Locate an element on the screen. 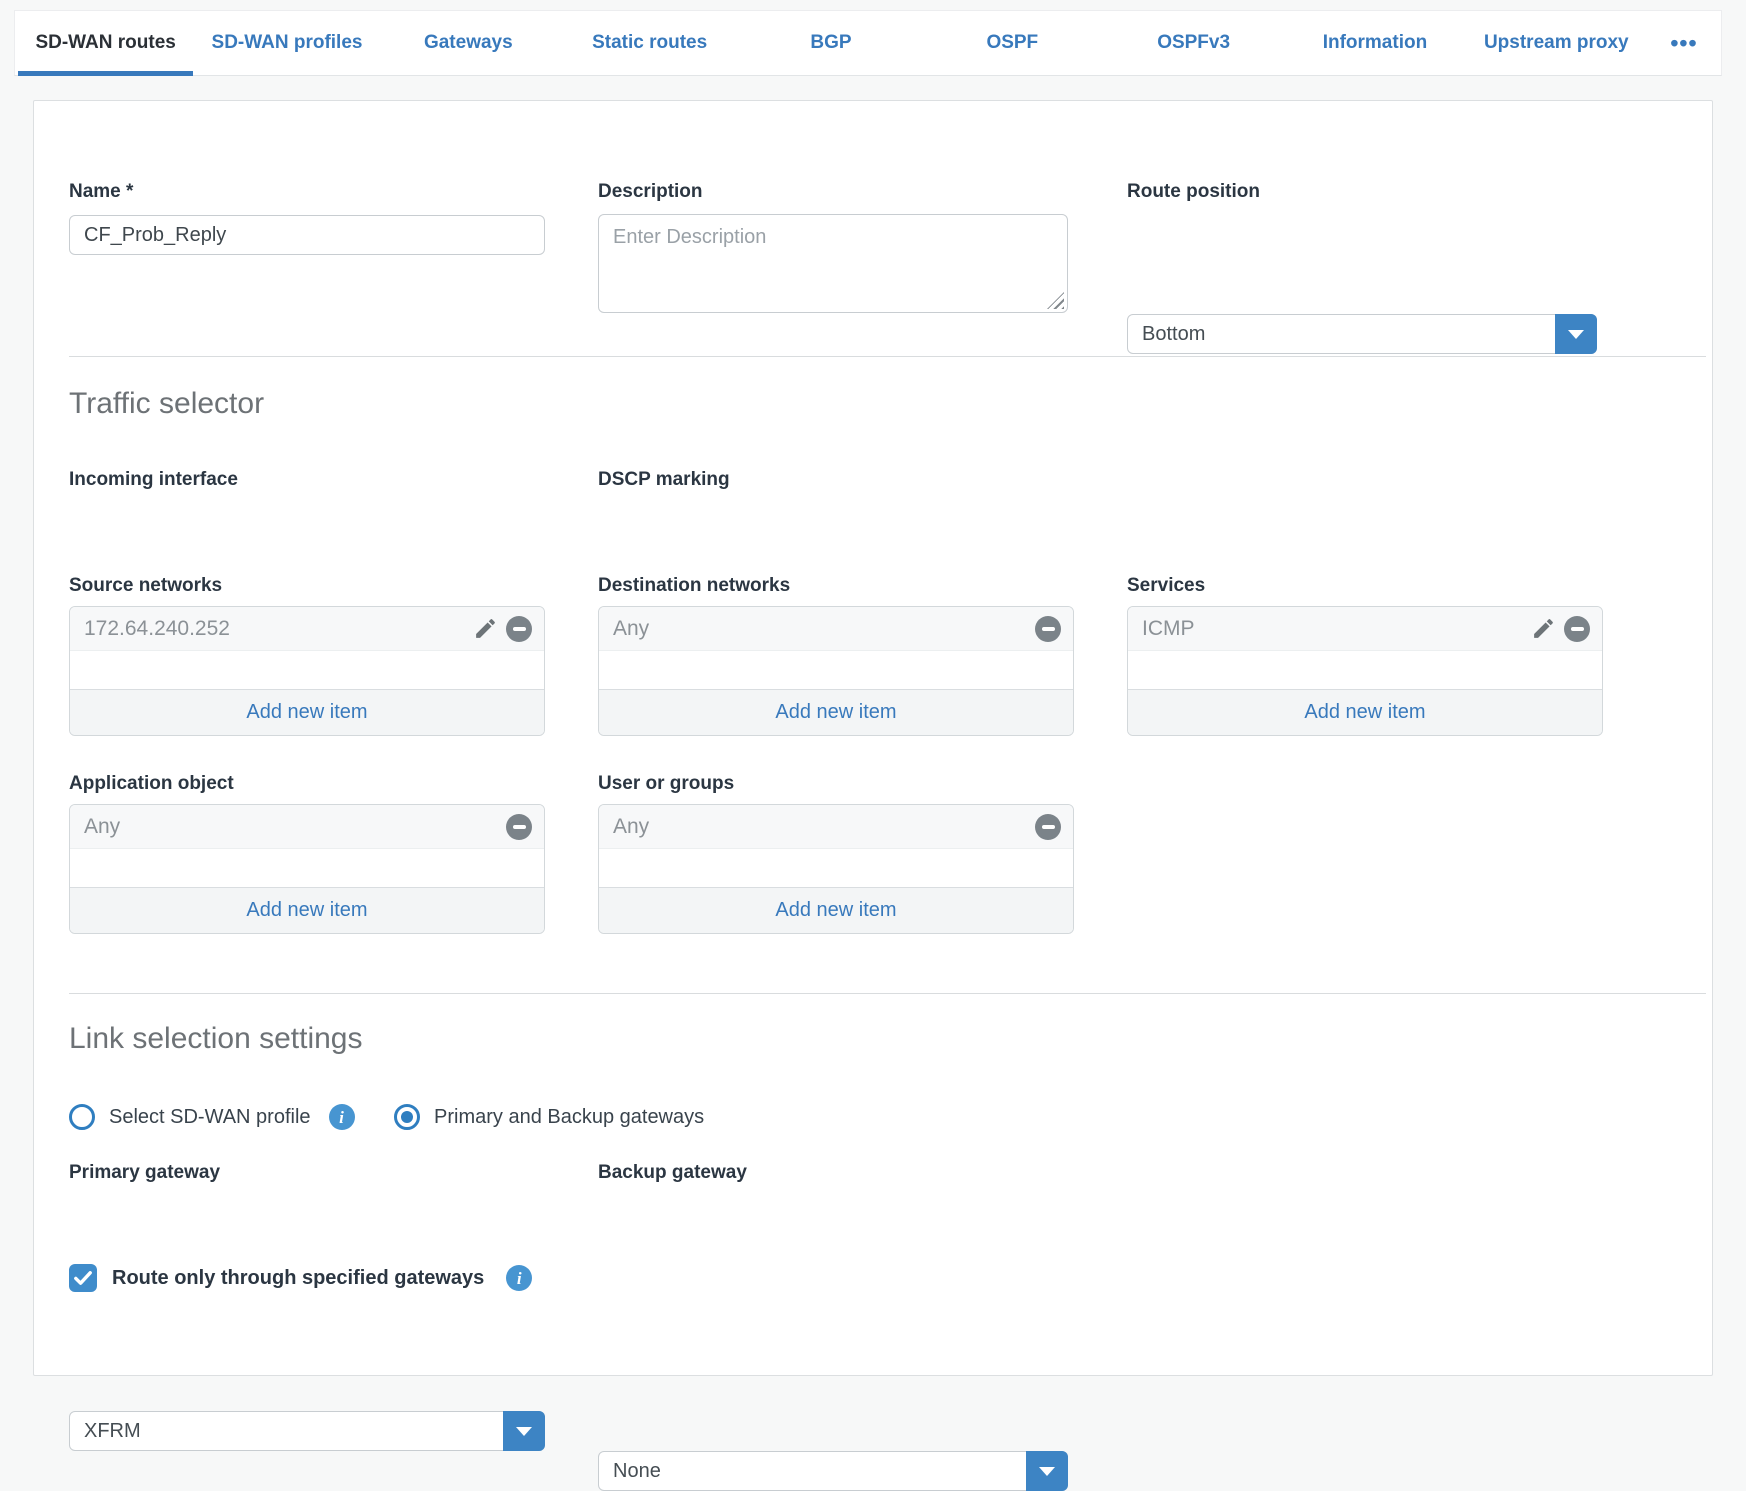 The image size is (1746, 1491). backup-gateway-dropdown: None is located at coordinates (833, 1471).